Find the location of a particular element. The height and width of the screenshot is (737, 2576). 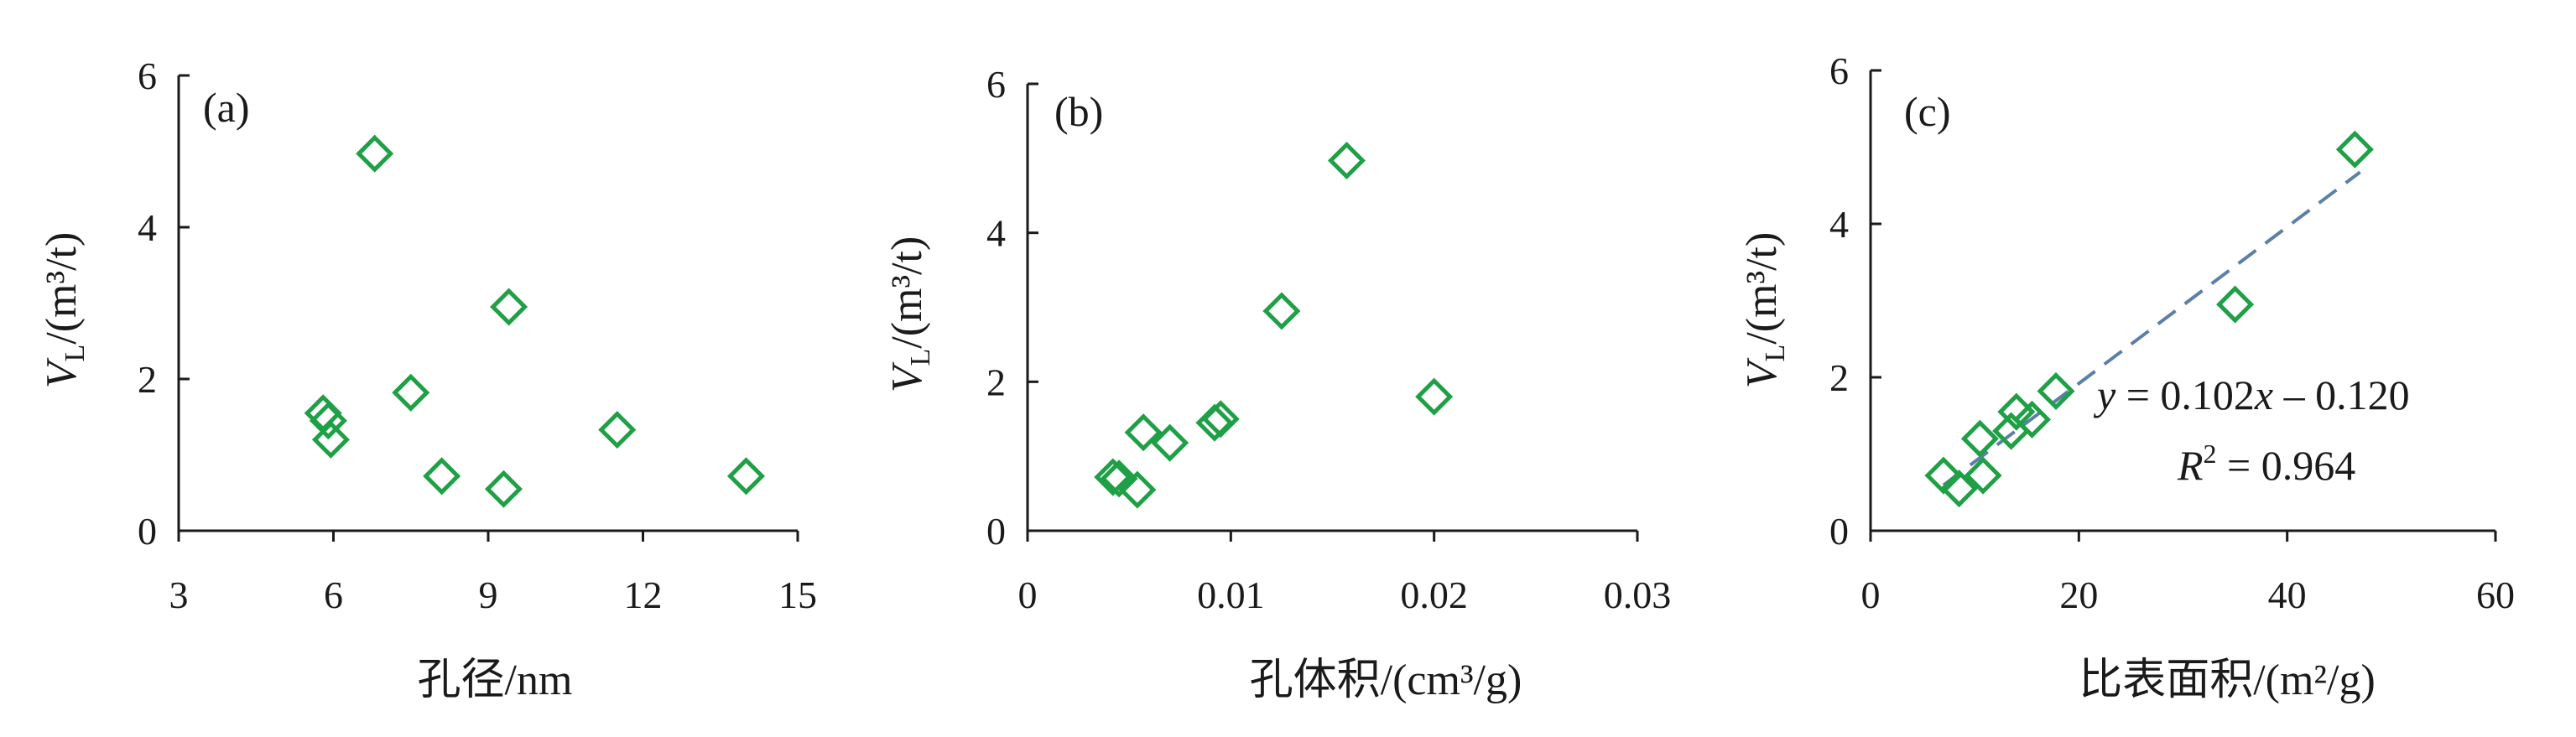

y-label-rest-a: /(m³/t) is located at coordinates (62, 288).